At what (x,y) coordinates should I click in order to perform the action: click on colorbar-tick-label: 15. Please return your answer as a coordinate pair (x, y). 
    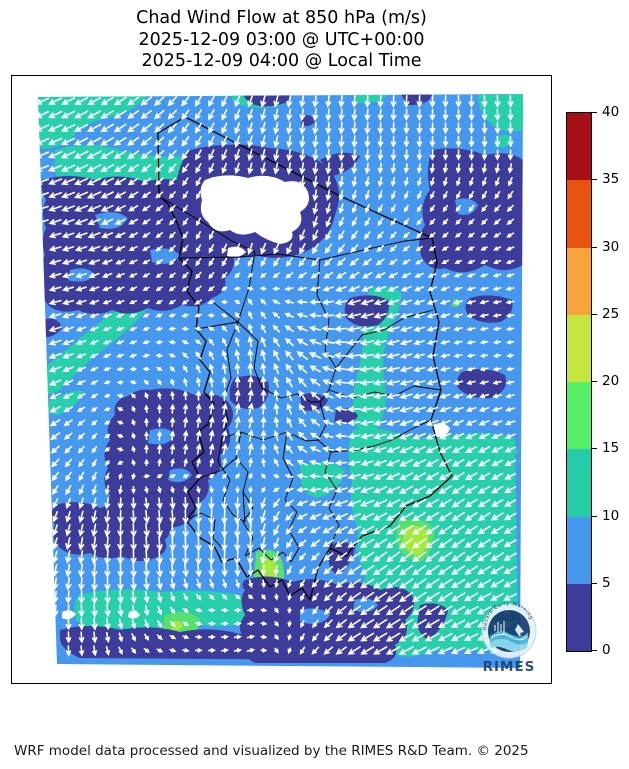
    Looking at the image, I should click on (611, 448).